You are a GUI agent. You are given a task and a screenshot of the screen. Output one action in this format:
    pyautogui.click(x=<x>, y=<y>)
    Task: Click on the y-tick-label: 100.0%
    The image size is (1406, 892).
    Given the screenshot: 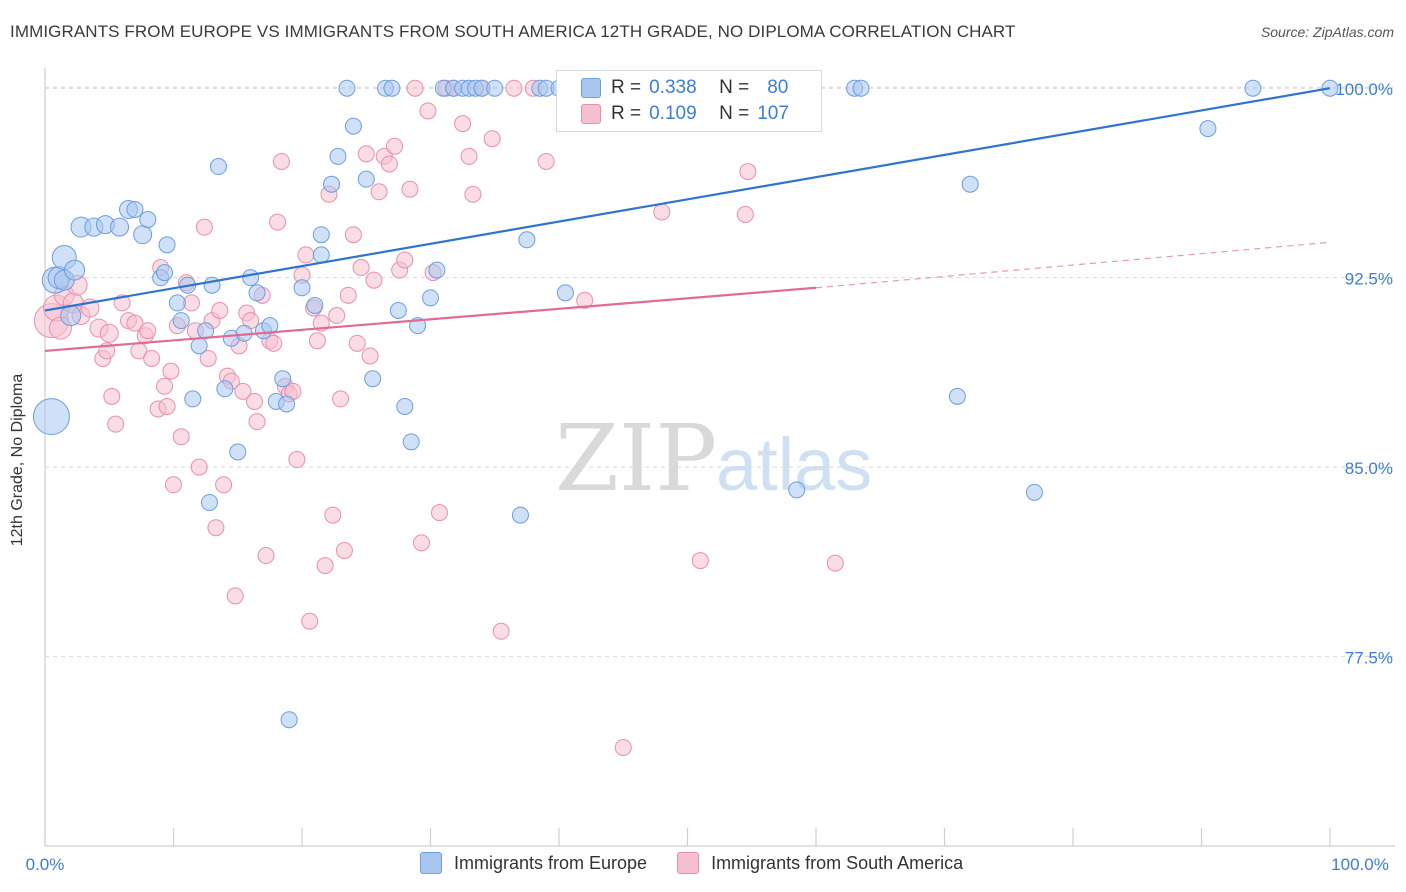 What is the action you would take?
    pyautogui.click(x=1364, y=89)
    